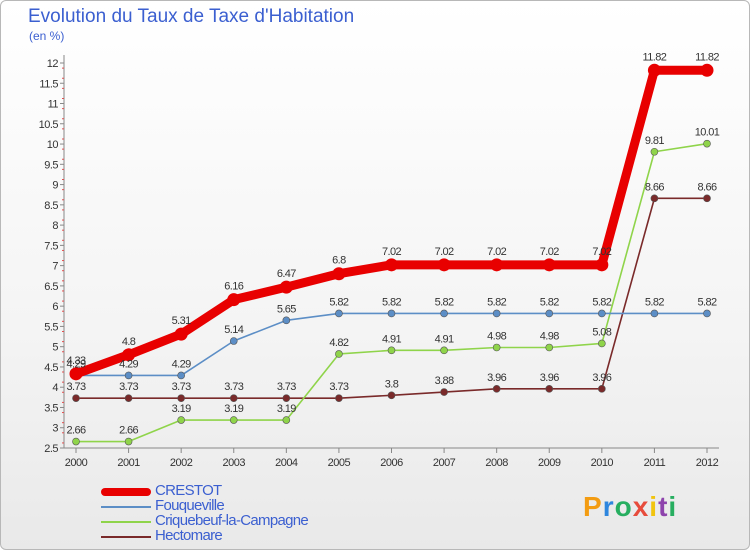 Image resolution: width=750 pixels, height=550 pixels. What do you see at coordinates (663, 506) in the screenshot?
I see `logo-letter: t` at bounding box center [663, 506].